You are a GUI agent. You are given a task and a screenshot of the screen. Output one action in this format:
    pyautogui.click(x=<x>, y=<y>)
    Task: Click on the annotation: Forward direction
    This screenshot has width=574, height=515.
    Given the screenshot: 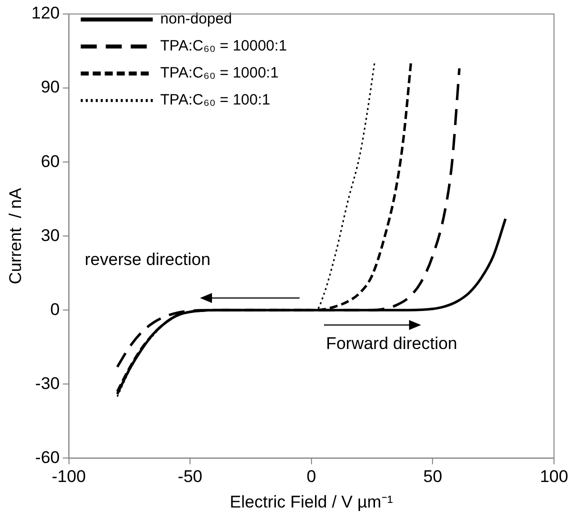 What is the action you would take?
    pyautogui.click(x=392, y=344)
    